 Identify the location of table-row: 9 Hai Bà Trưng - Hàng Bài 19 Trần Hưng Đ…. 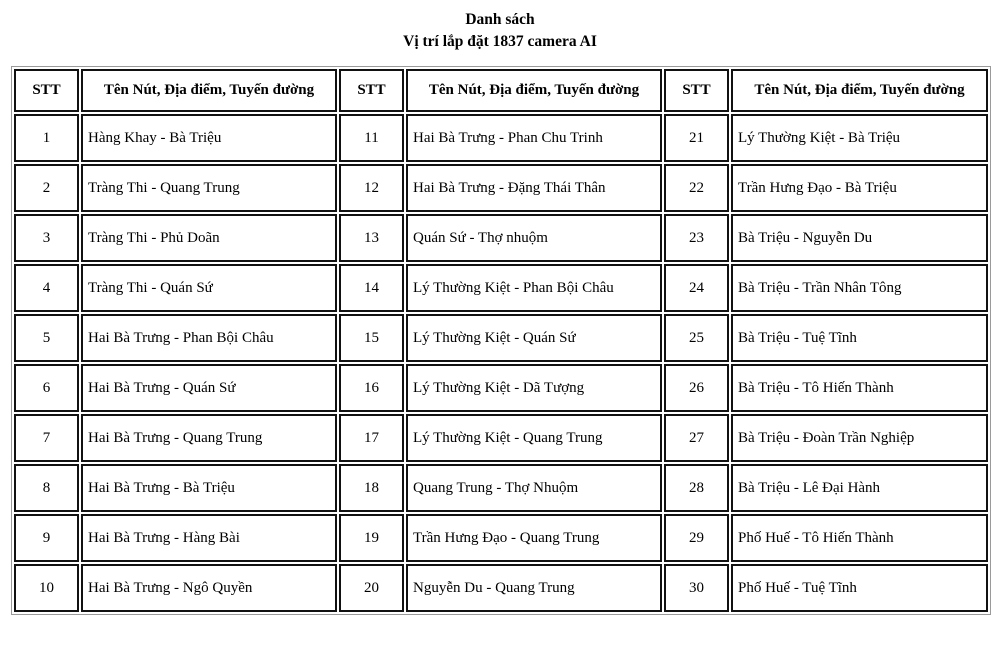
(501, 538).